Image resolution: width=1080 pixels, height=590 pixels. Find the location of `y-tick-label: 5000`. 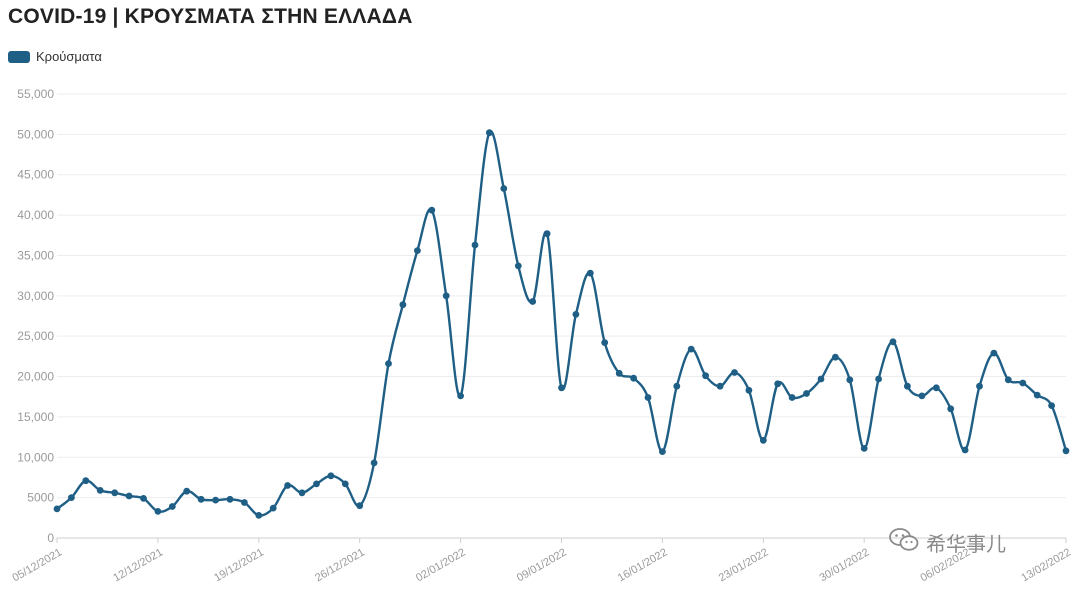

y-tick-label: 5000 is located at coordinates (40, 498).